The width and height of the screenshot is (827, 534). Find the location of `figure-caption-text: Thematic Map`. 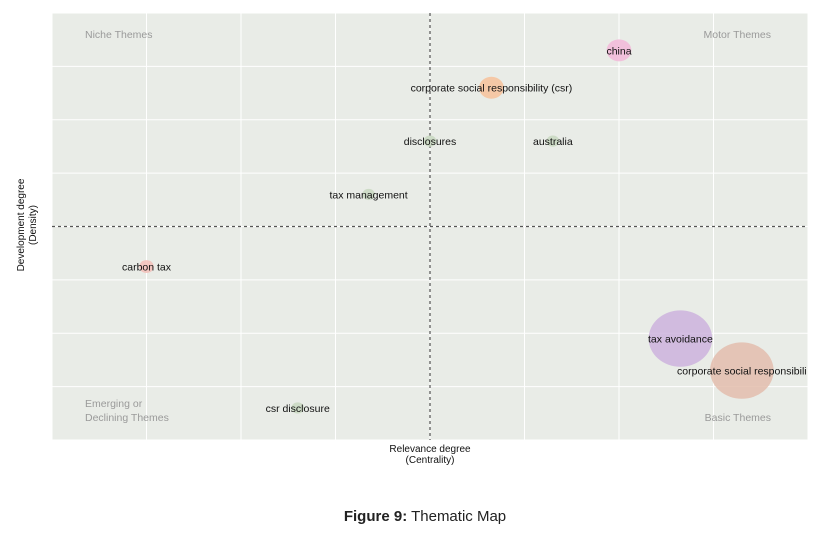

figure-caption-text: Thematic Map is located at coordinates (459, 516).